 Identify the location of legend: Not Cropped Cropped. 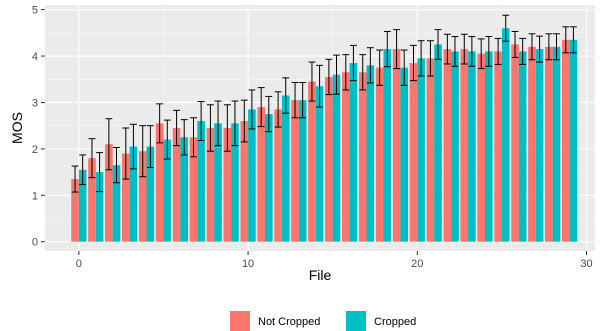
(323, 321).